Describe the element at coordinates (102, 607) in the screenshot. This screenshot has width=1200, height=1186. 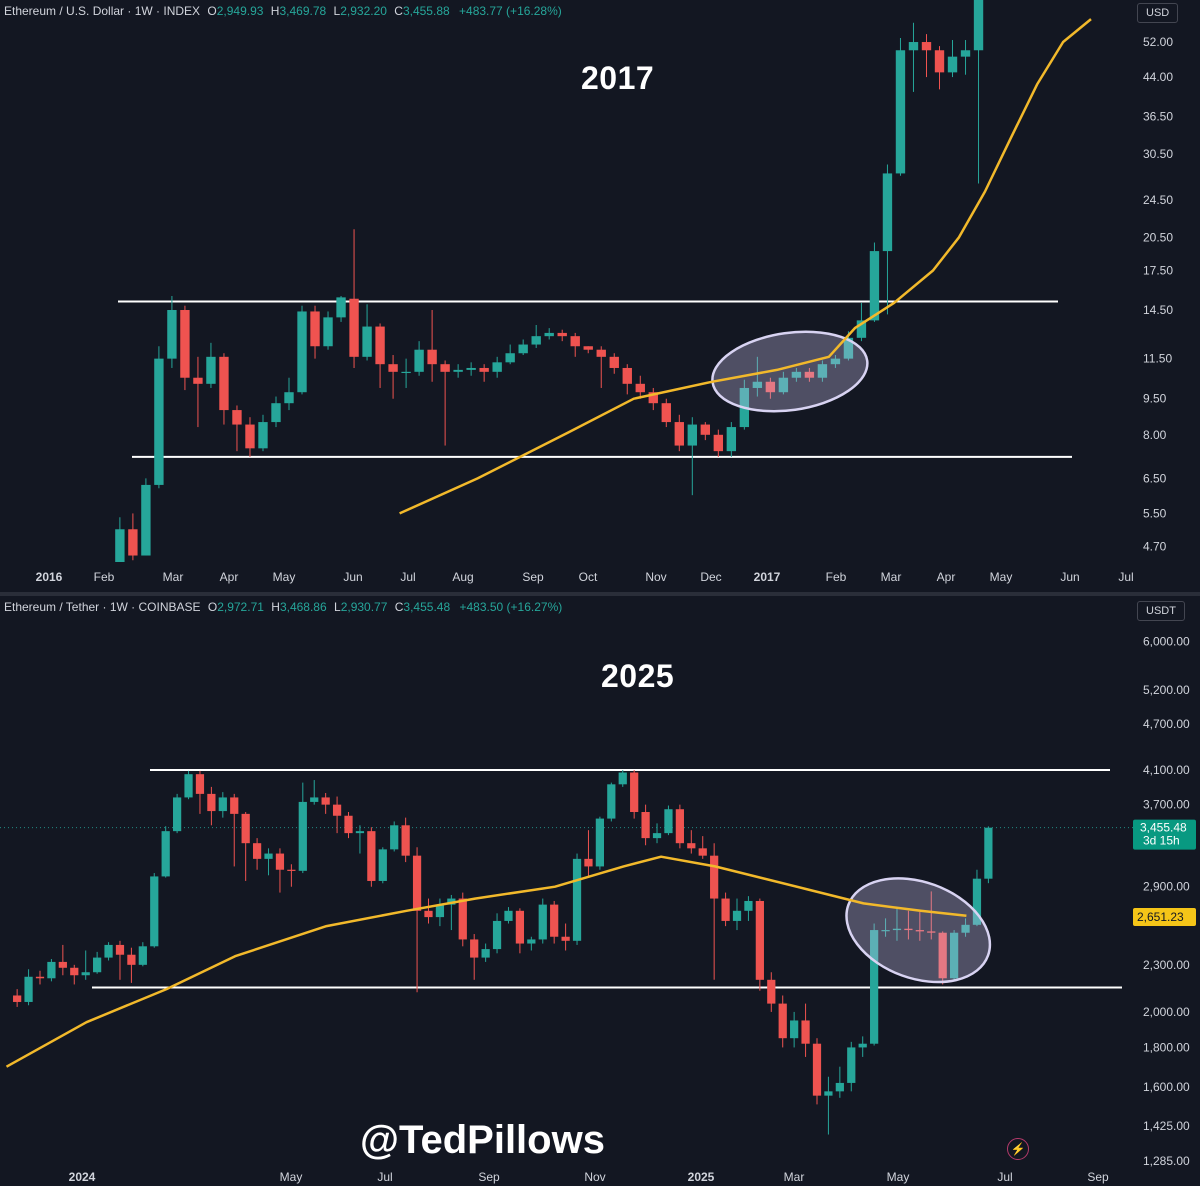
I see `symbol-name: Ethereum / Tether · 1W · COINBASE` at that location.